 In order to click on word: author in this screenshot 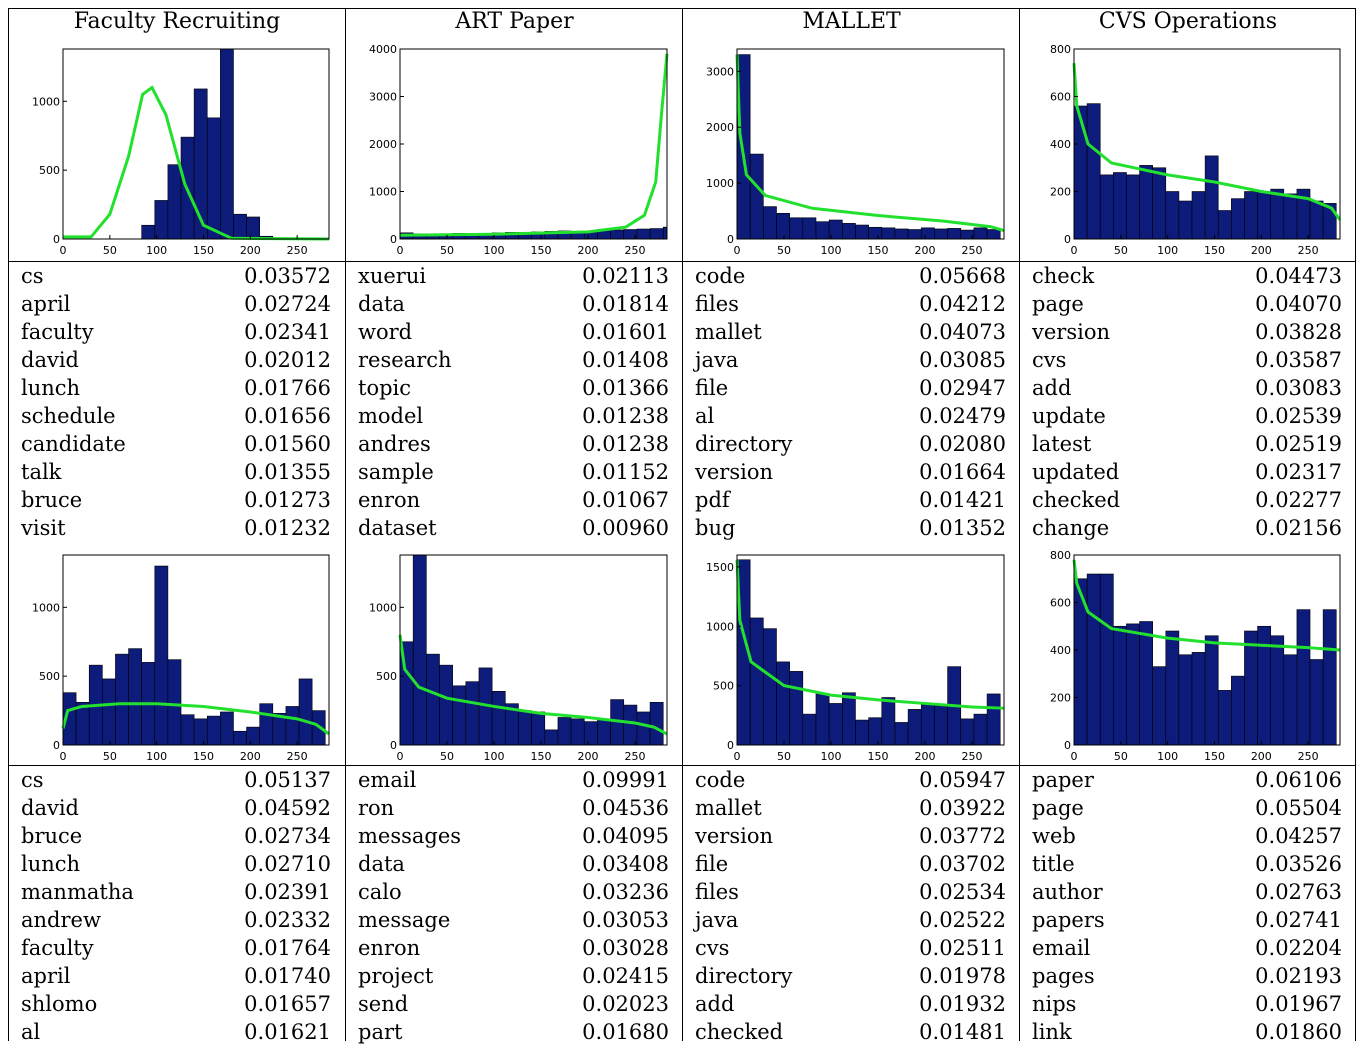, I will do `click(1067, 892)`.